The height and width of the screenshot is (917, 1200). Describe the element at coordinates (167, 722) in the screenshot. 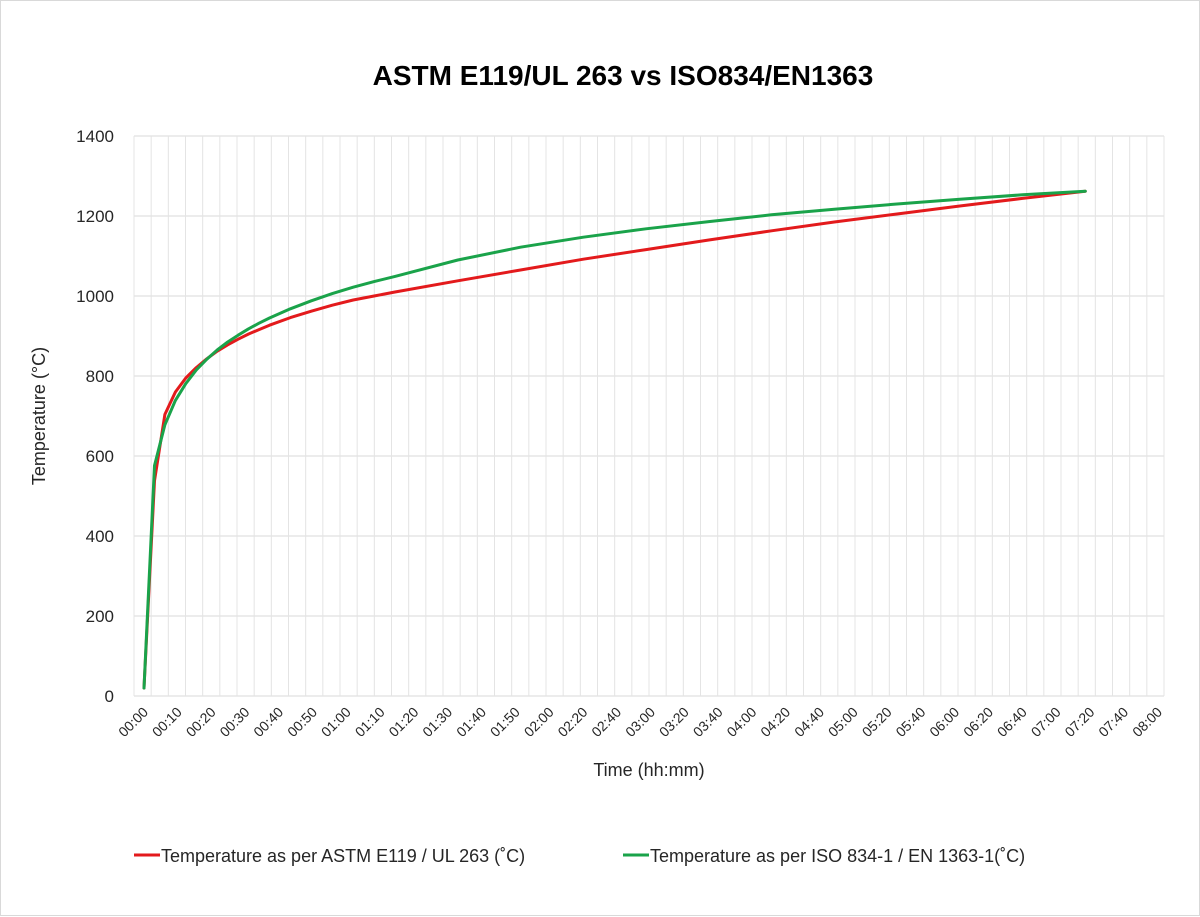

I see `x-tick-label: 00:10` at that location.